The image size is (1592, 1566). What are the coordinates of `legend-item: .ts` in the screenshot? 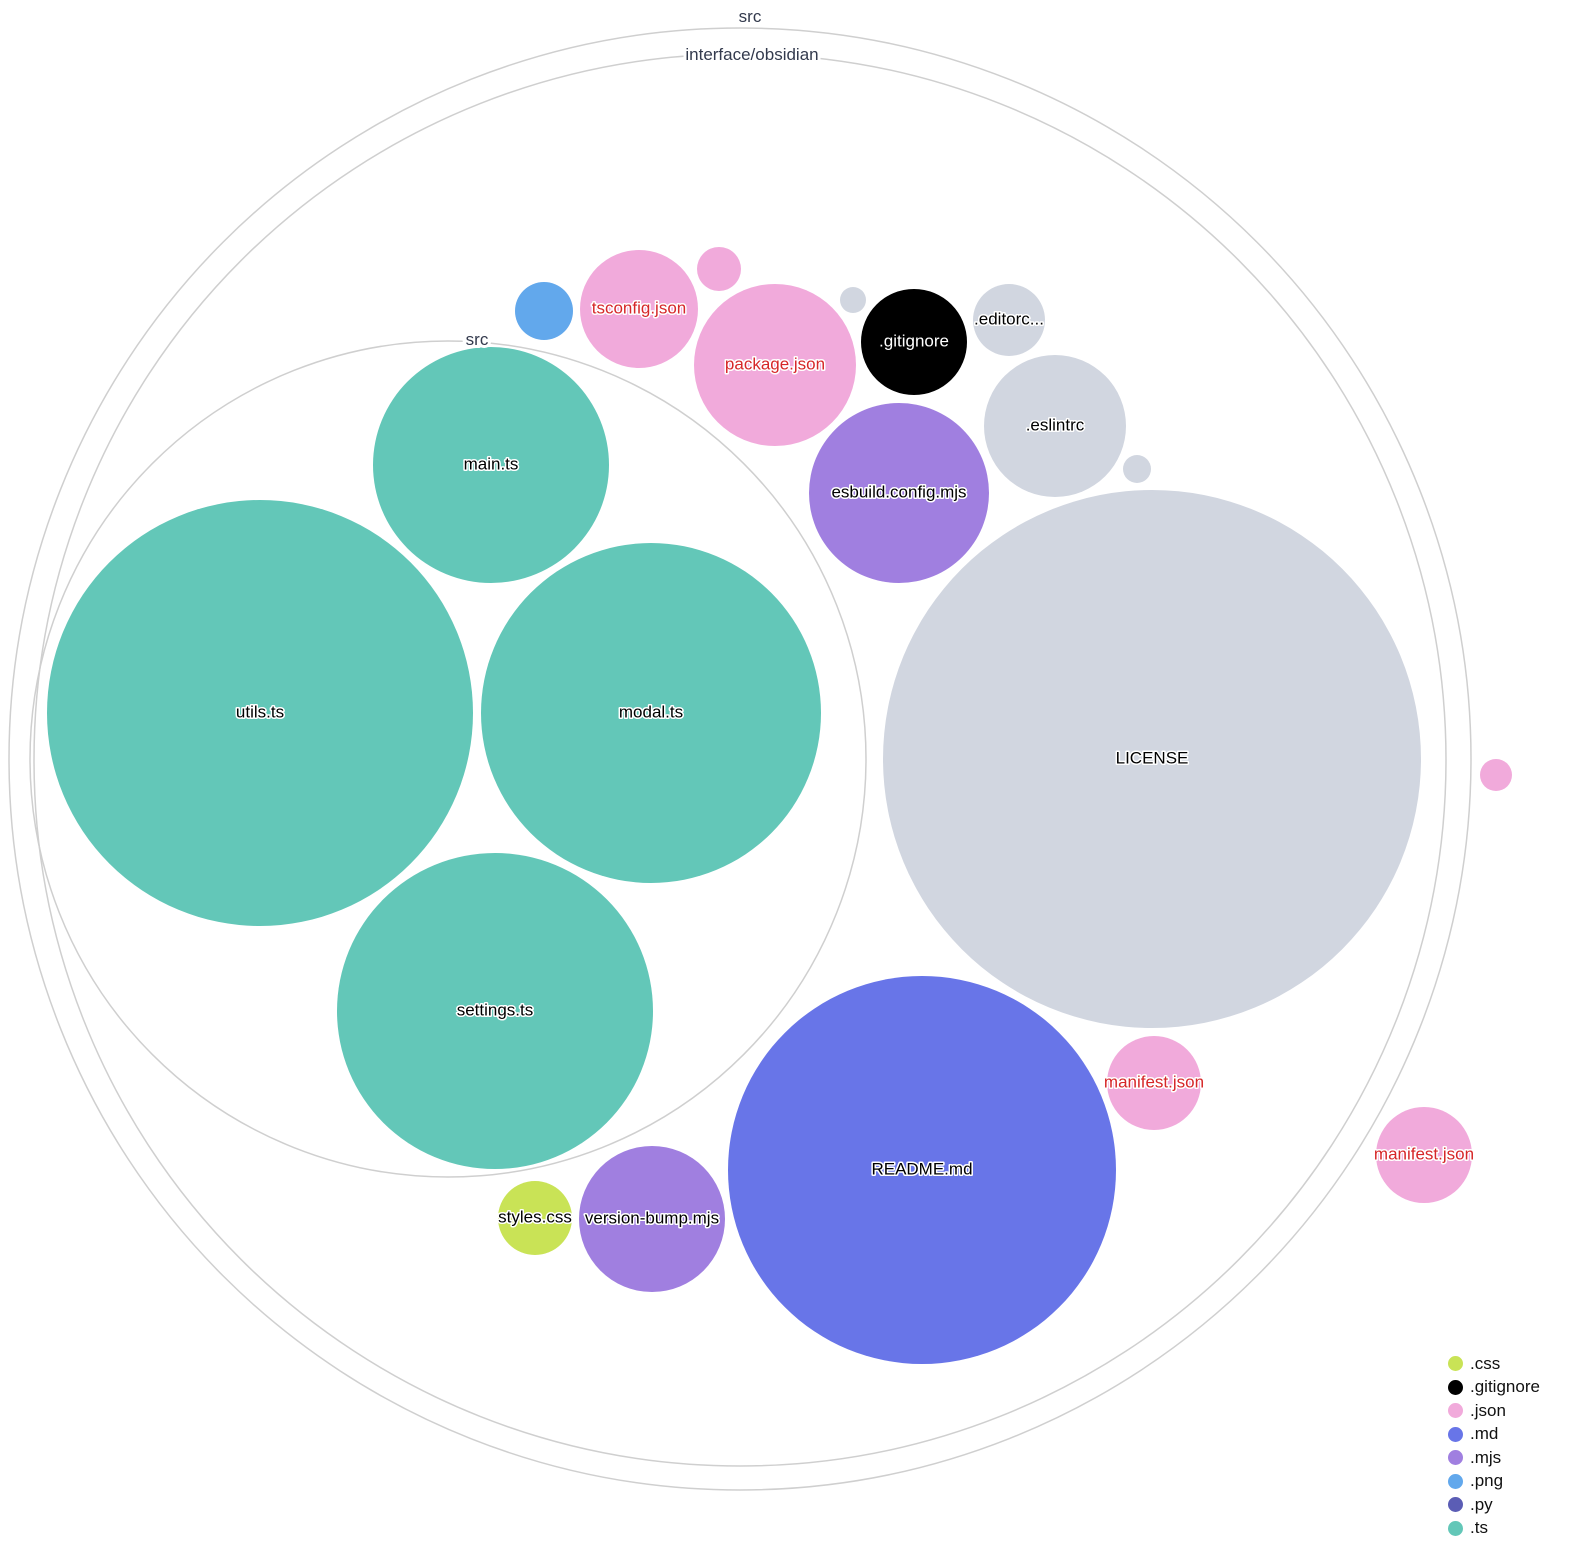 It's located at (1494, 1529).